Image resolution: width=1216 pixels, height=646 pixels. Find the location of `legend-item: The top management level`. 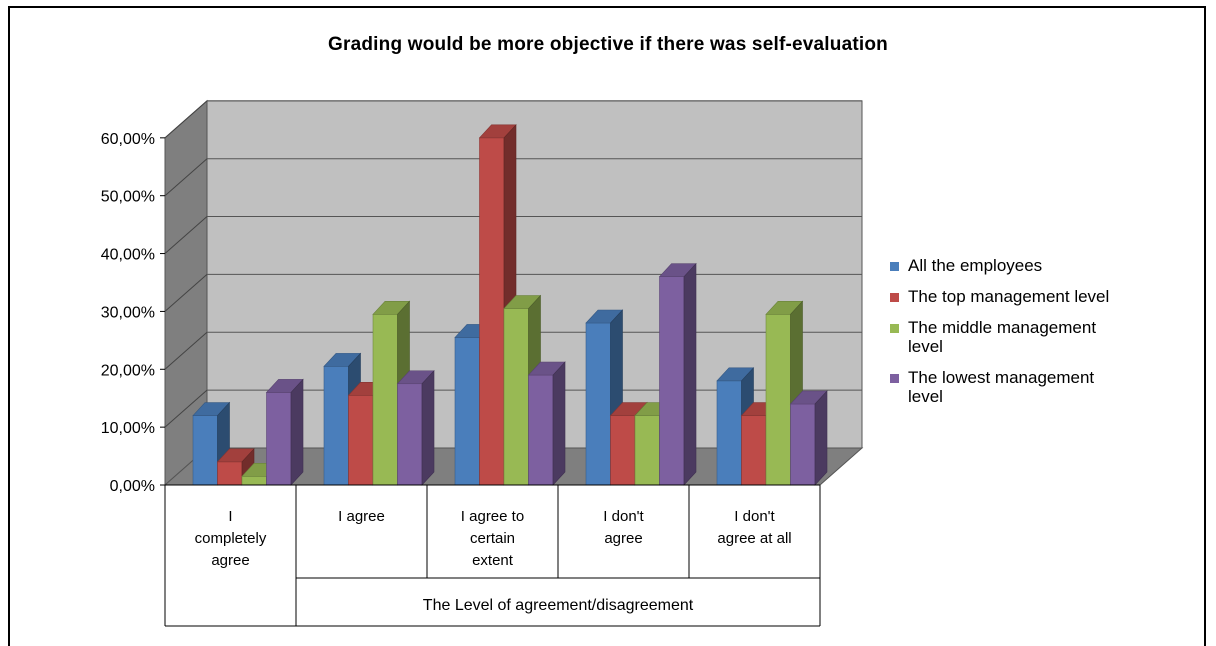

legend-item: The top management level is located at coordinates (1040, 296).